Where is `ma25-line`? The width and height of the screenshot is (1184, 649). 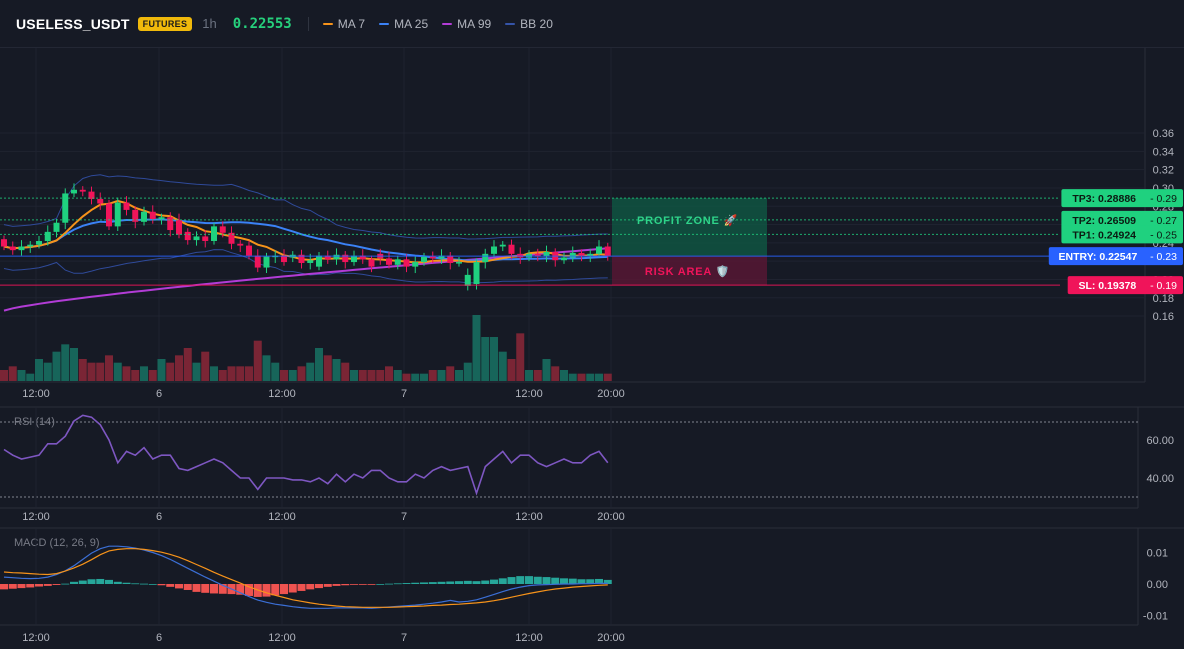
ma25-line is located at coordinates (305, 240).